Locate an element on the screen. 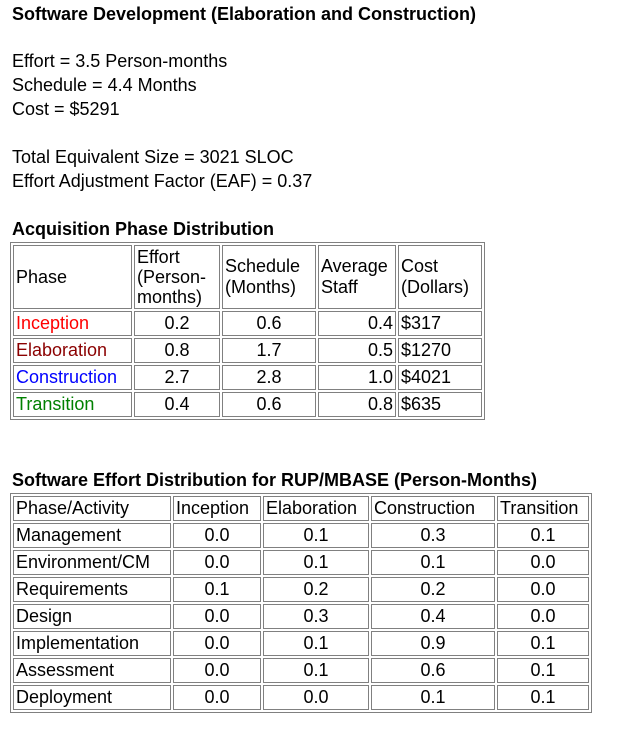 This screenshot has height=734, width=624. construction-value: 0.3 is located at coordinates (433, 535).